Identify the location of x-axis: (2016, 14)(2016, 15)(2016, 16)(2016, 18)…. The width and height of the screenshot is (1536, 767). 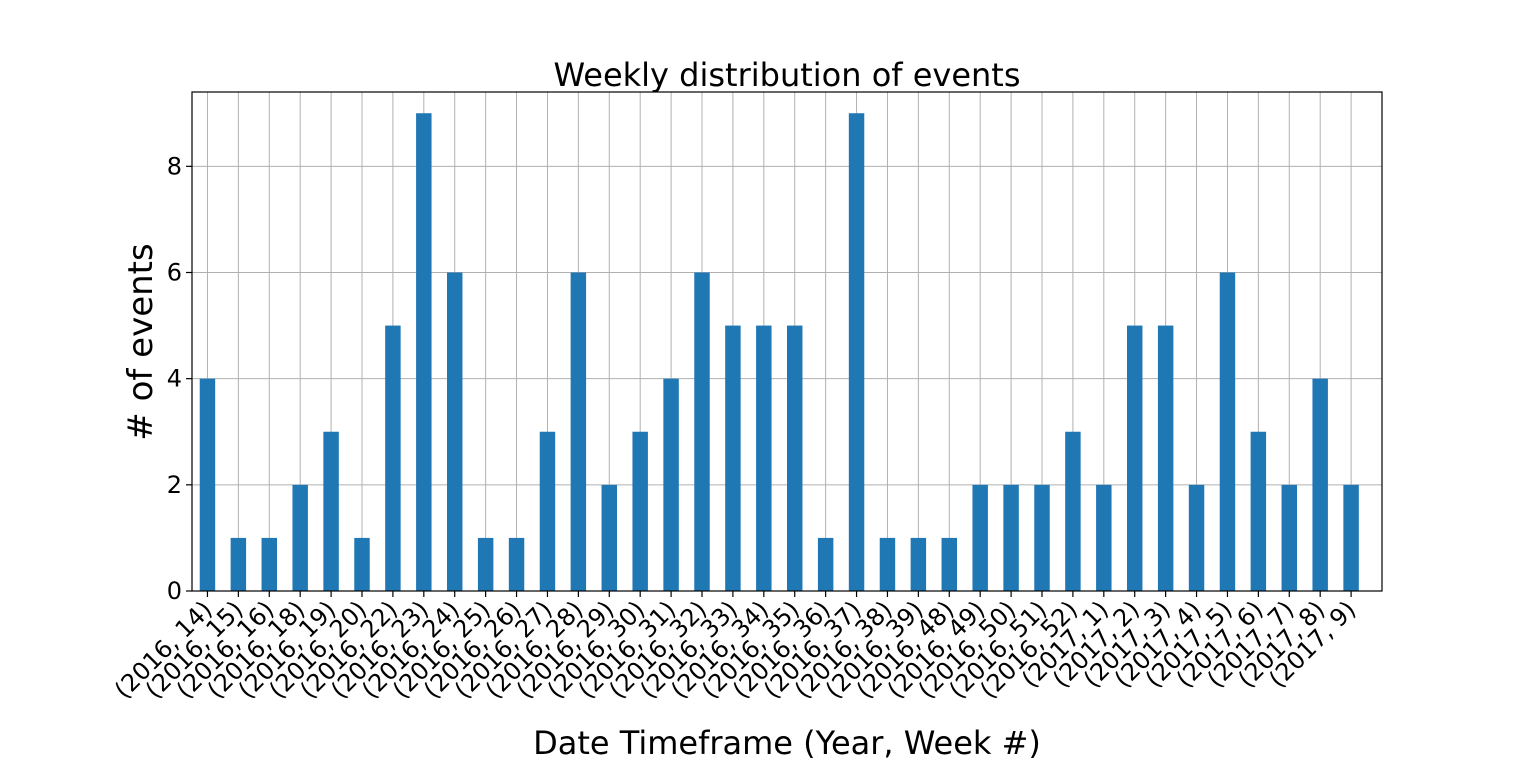
(735, 647).